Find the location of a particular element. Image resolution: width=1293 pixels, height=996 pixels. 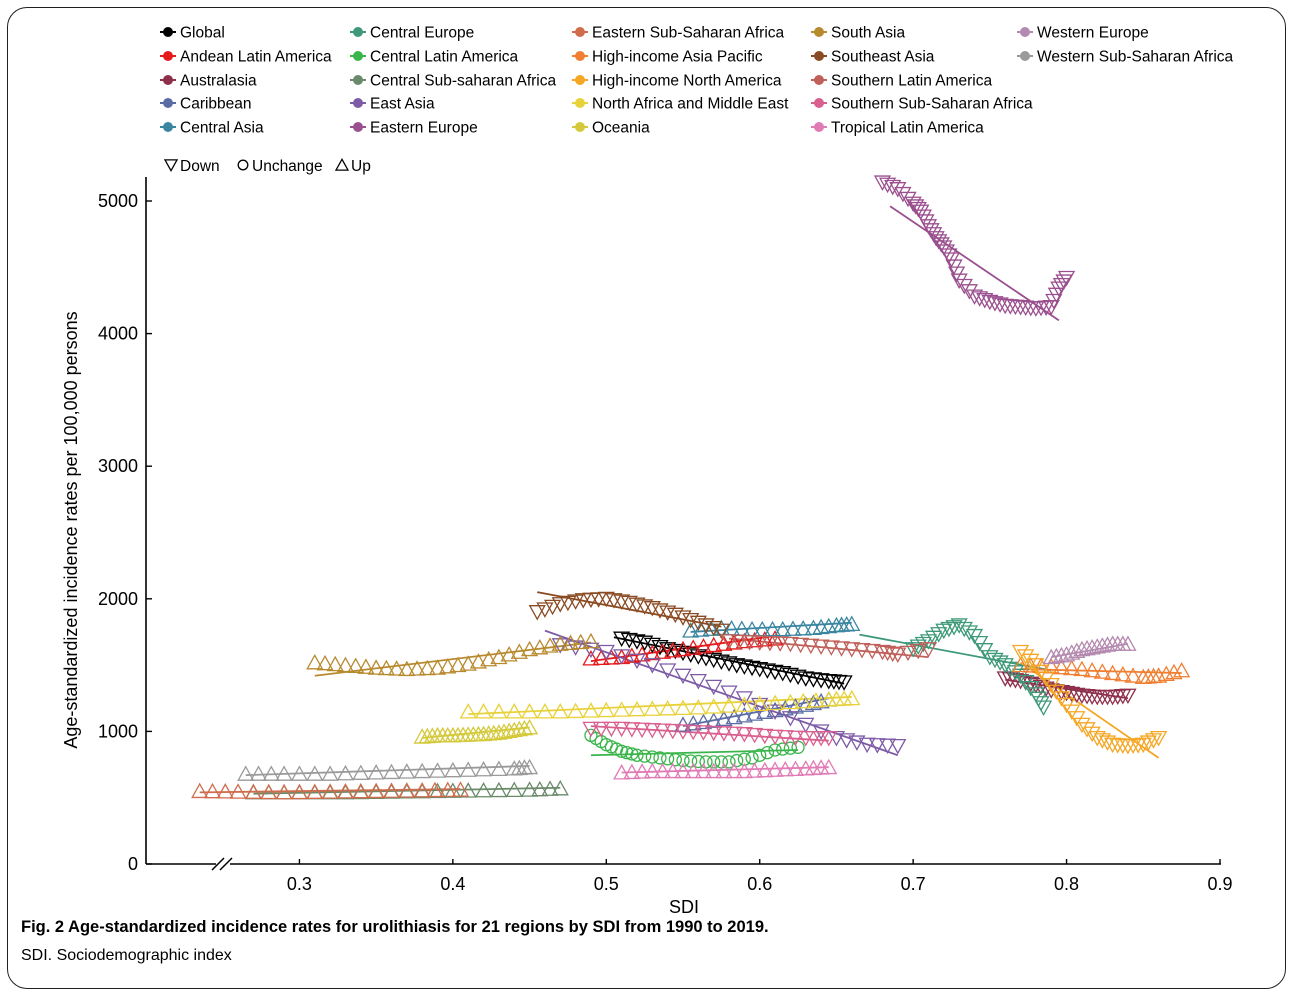

legend-item-north-africa-and-middle-east: North Africa and Middle East is located at coordinates (680, 104).